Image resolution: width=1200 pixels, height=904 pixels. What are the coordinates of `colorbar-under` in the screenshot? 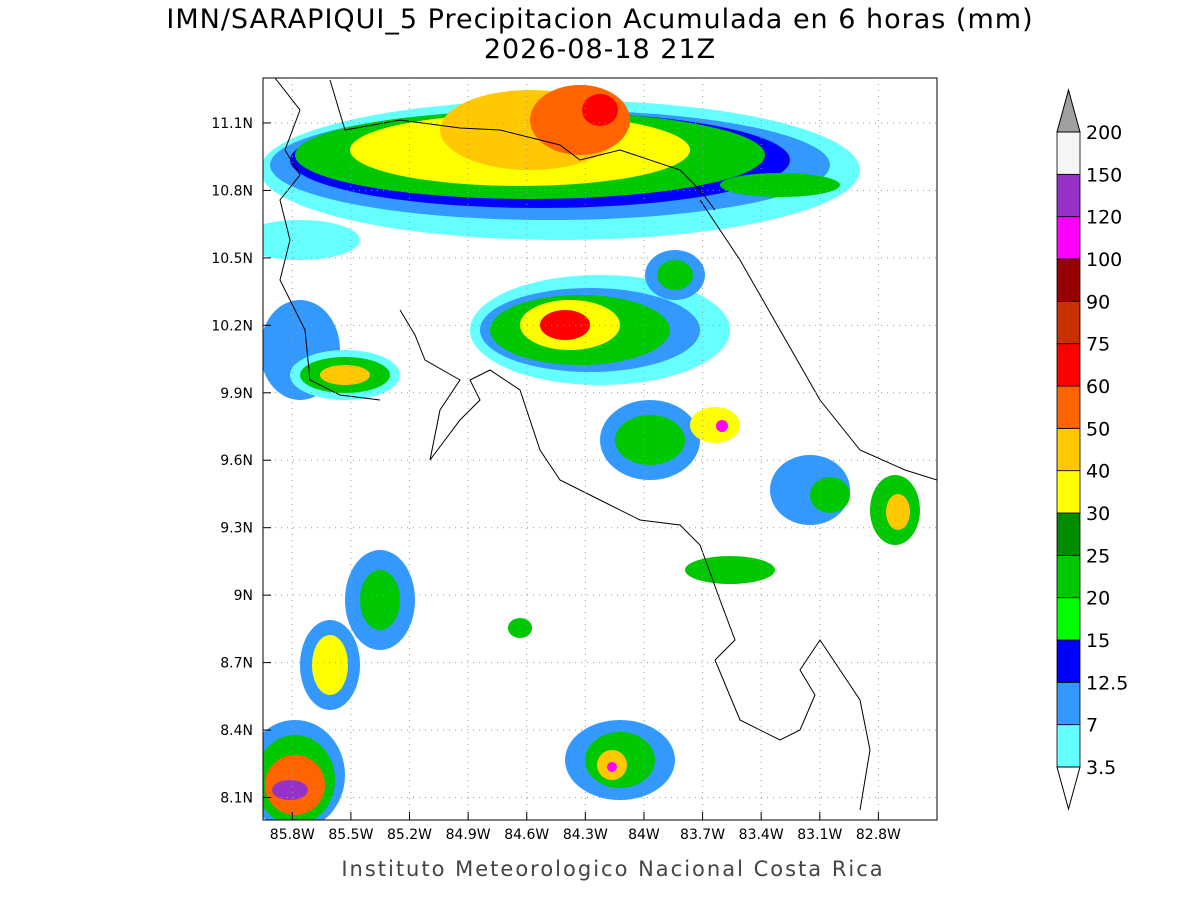 It's located at (1068, 788).